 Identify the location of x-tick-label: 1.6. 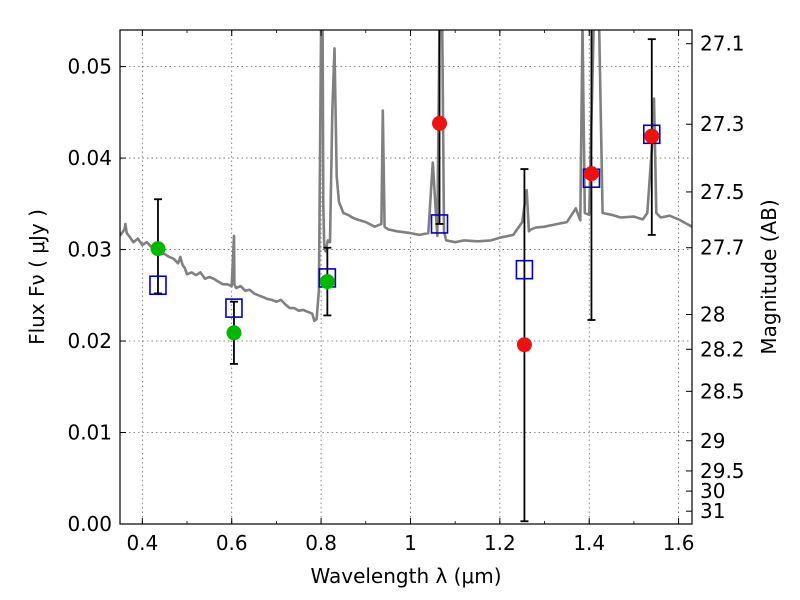
(679, 543).